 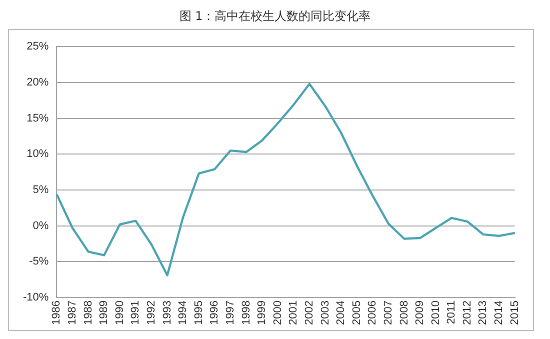 What do you see at coordinates (514, 313) in the screenshot?
I see `x-tick-label: 2015` at bounding box center [514, 313].